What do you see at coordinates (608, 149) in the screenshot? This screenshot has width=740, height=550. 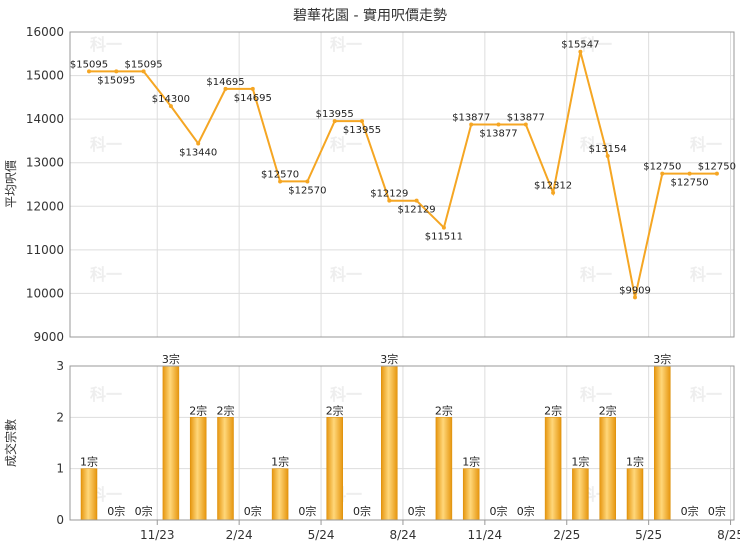 I see `price-data-label: $13154` at bounding box center [608, 149].